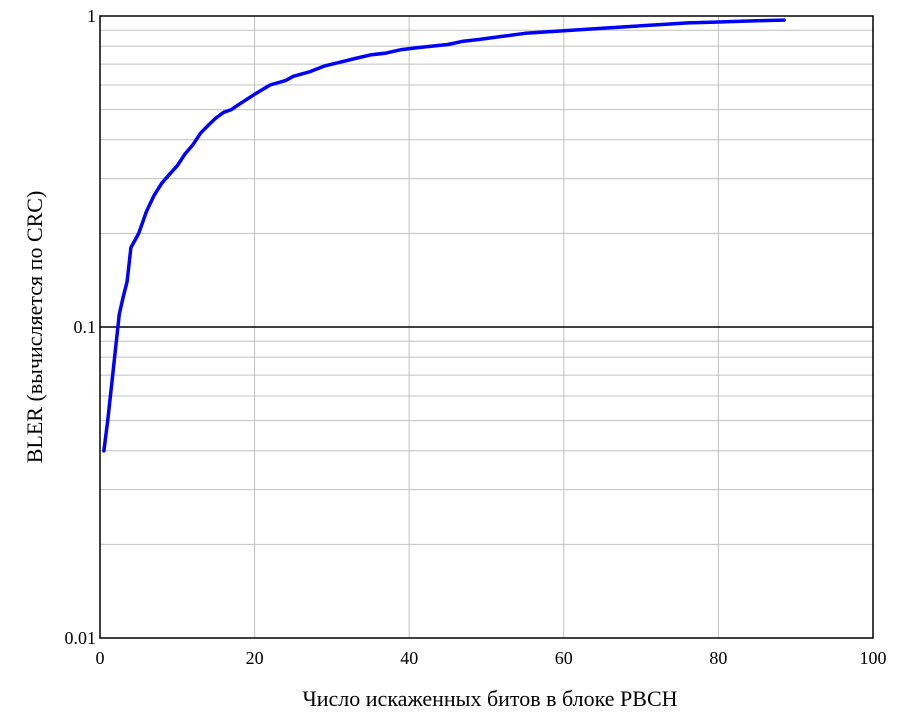  I want to click on x-tick-label: 60, so click(564, 658).